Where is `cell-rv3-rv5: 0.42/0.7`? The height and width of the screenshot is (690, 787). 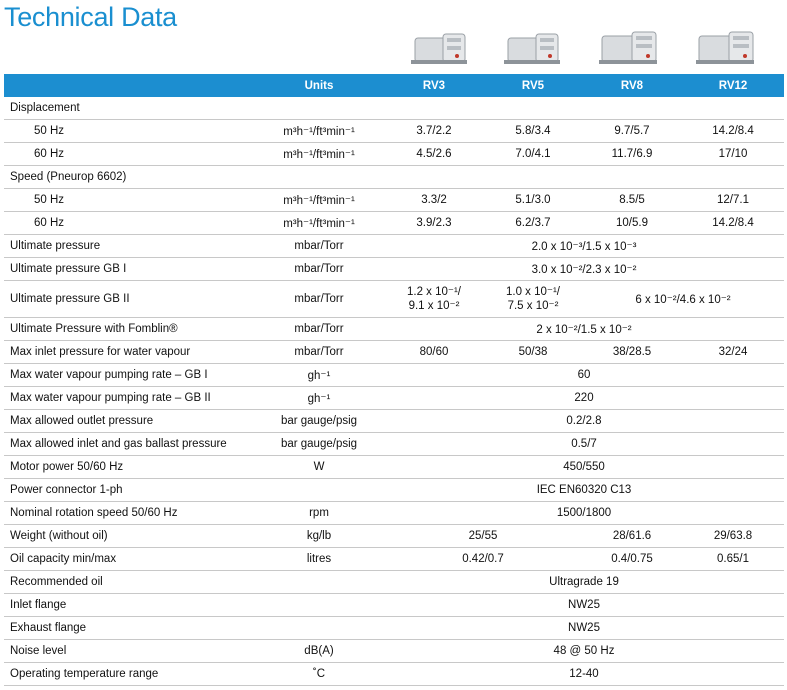
cell-rv3-rv5: 0.42/0.7 is located at coordinates (483, 559).